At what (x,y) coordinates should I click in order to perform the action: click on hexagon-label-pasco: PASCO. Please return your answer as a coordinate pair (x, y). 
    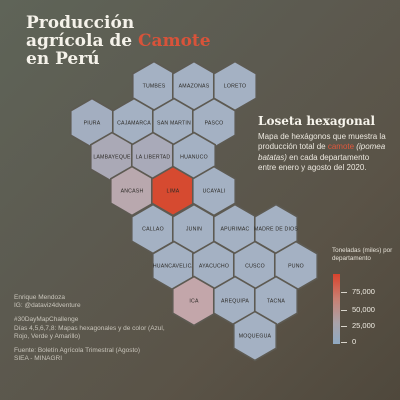
    Looking at the image, I should click on (214, 123).